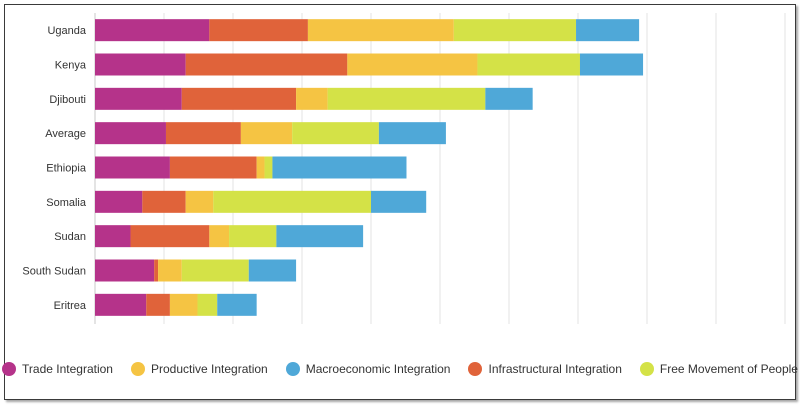  I want to click on category-label: Kenya, so click(71, 66).